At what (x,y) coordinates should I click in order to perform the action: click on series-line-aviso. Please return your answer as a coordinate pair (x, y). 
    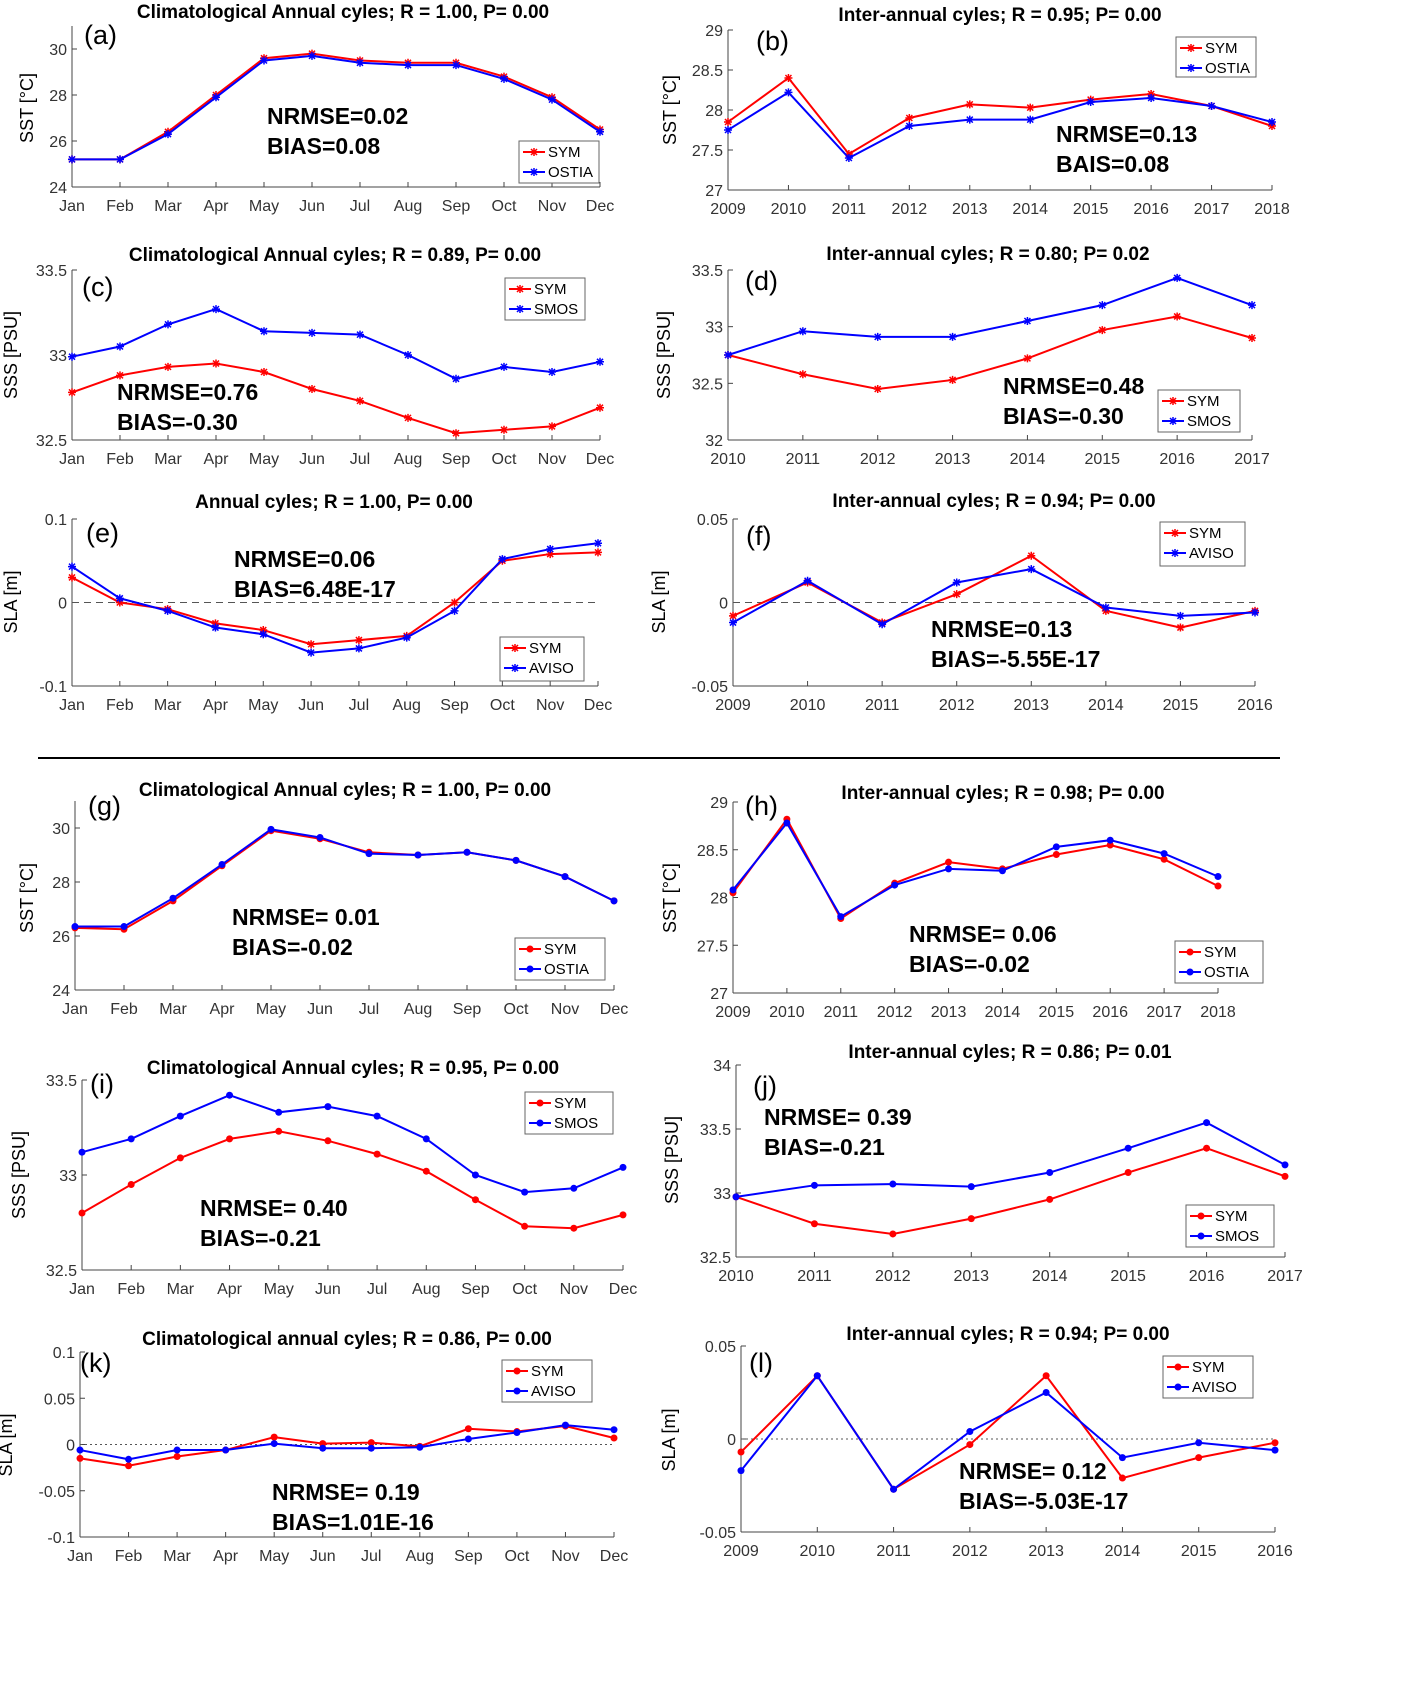
    Looking at the image, I should click on (1008, 1432).